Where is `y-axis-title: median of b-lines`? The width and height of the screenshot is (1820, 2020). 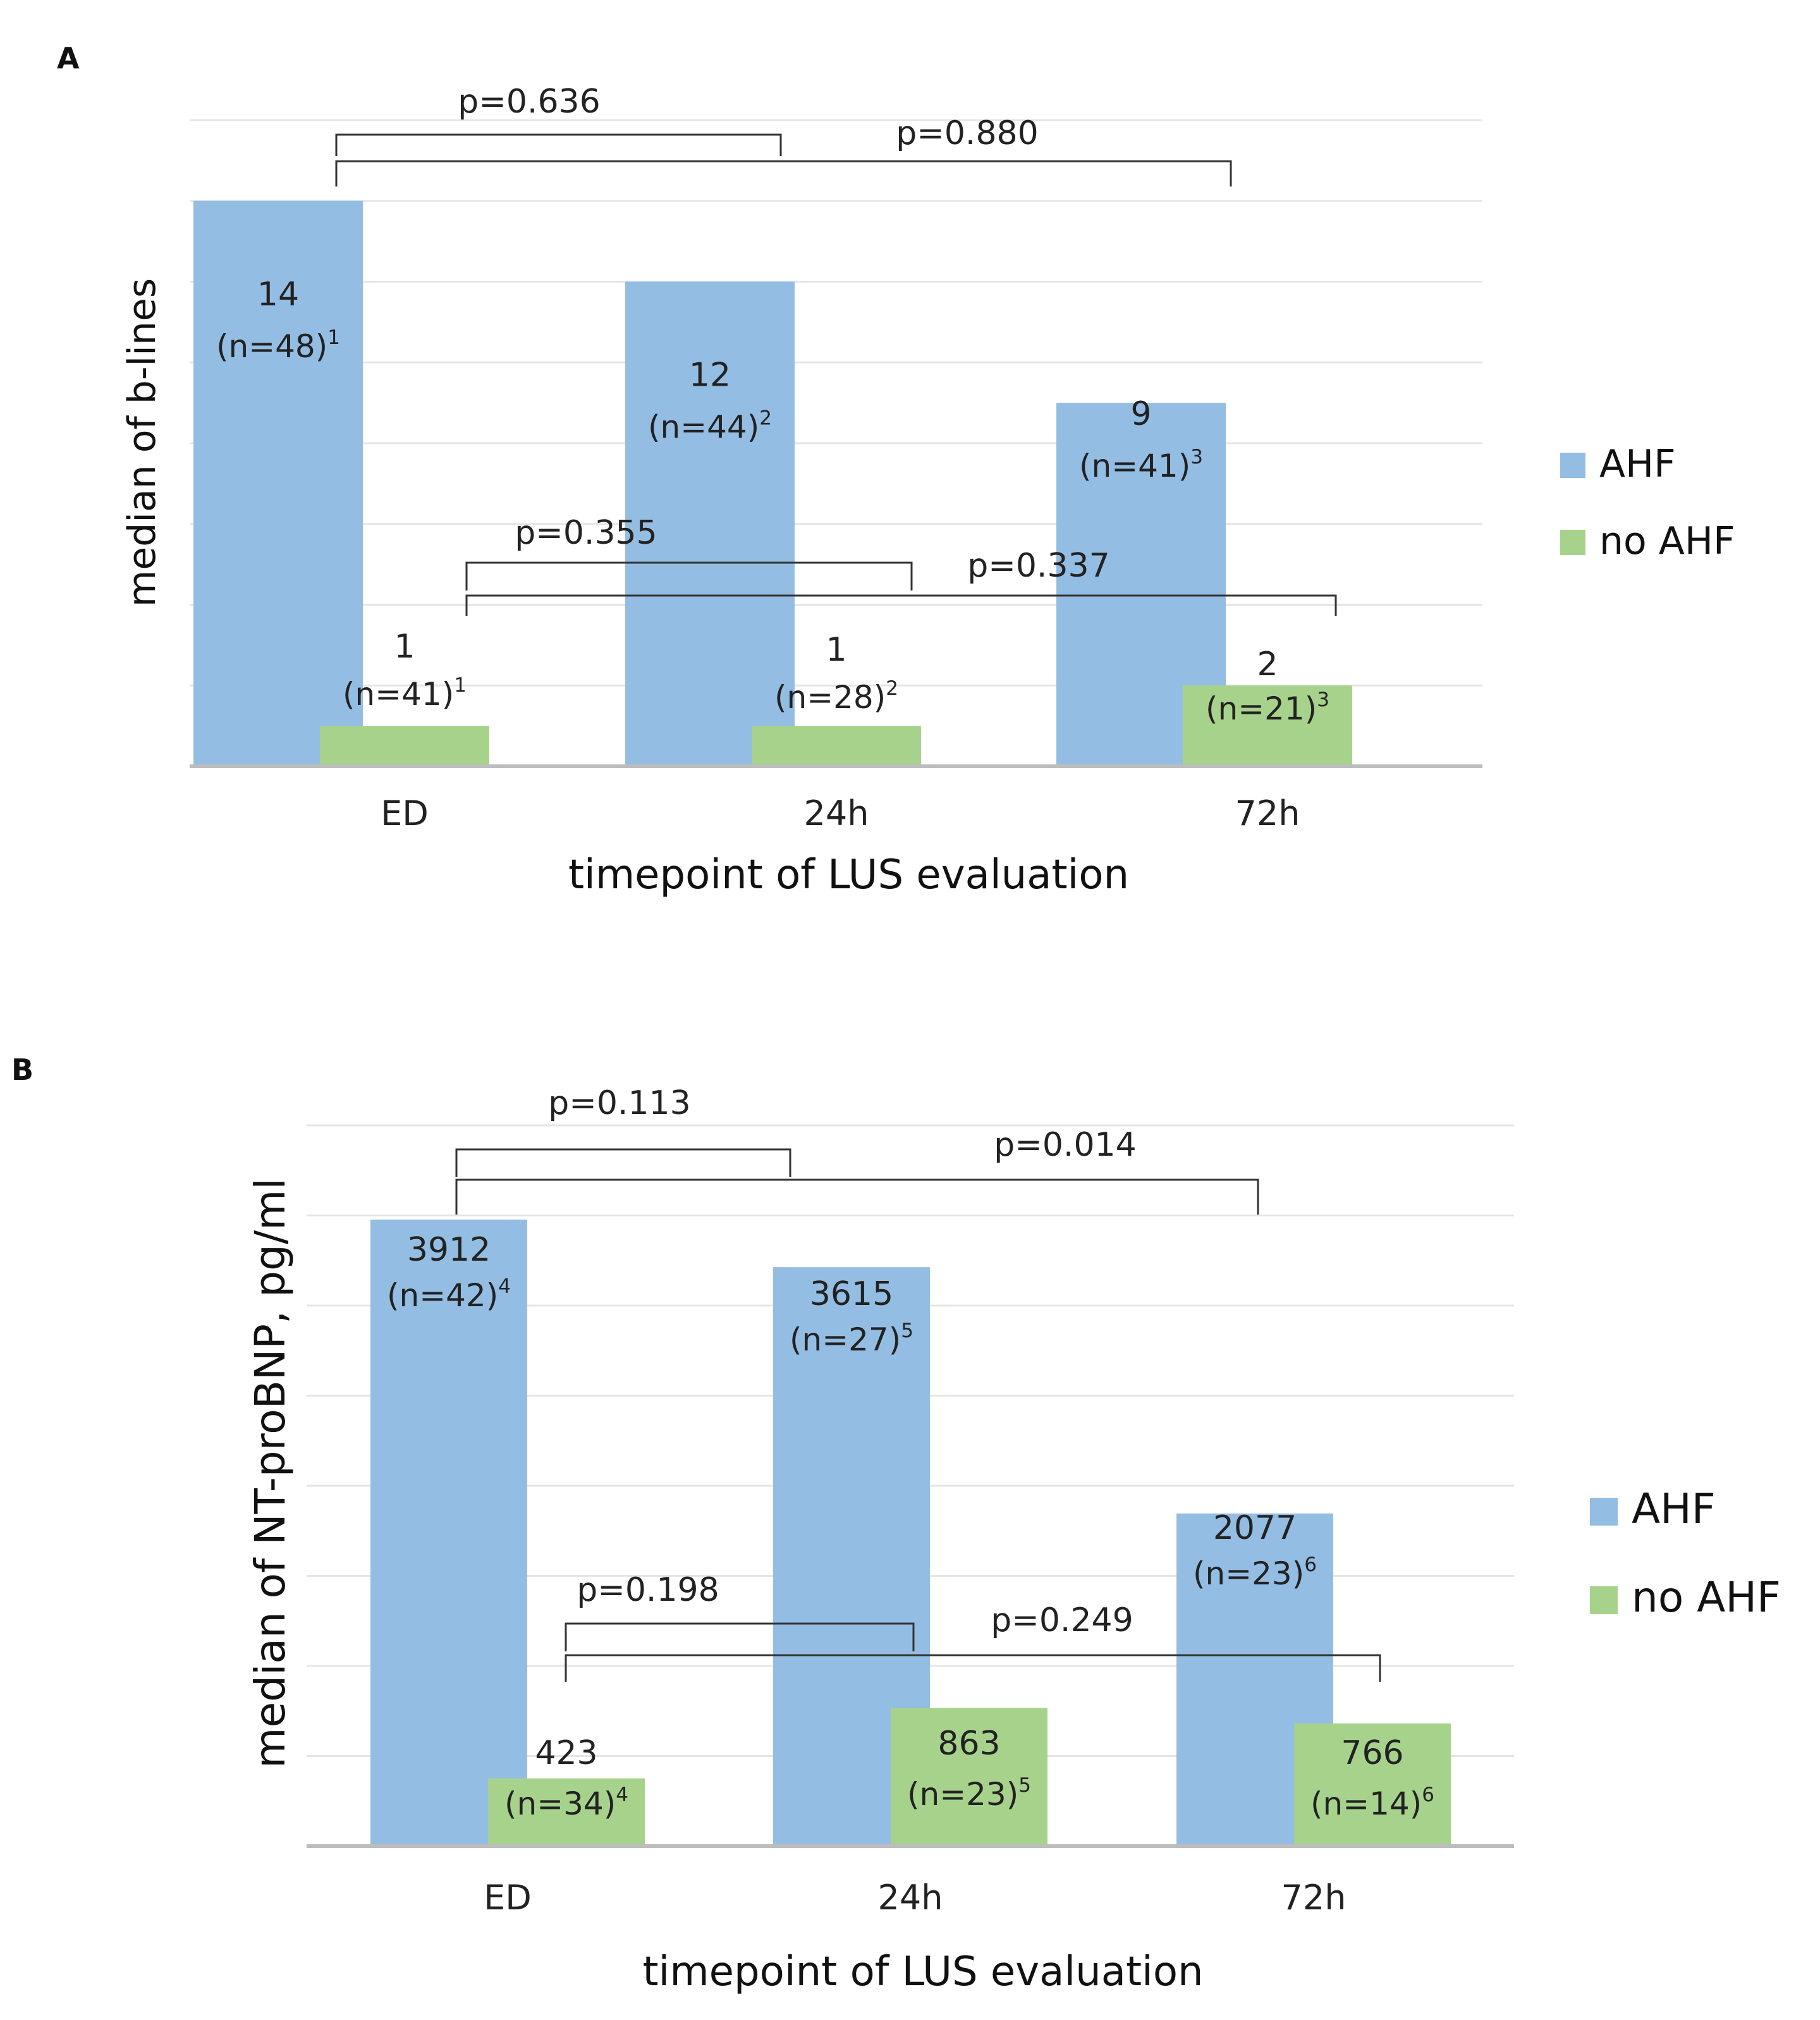 y-axis-title: median of b-lines is located at coordinates (142, 443).